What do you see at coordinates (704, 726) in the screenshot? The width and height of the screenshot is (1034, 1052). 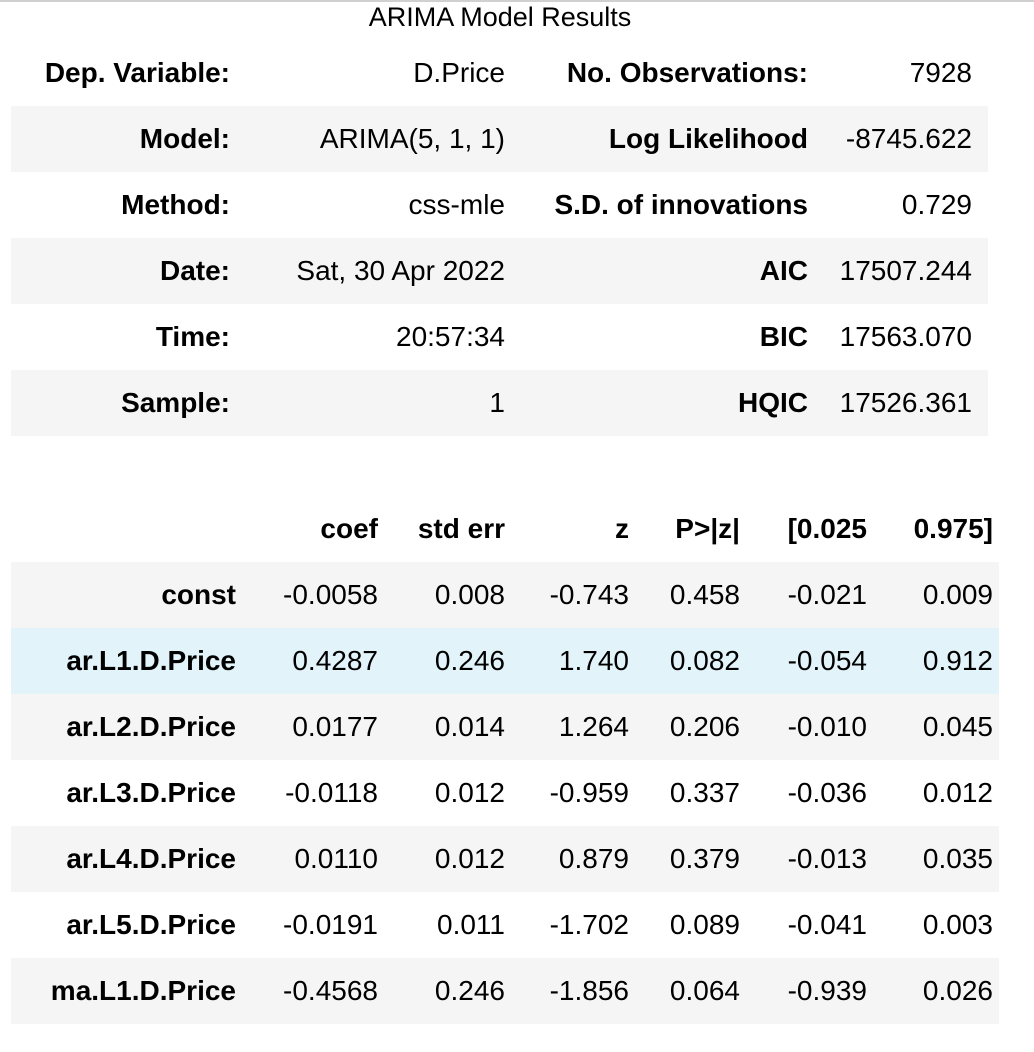 I see `coef-cell: 0.206` at bounding box center [704, 726].